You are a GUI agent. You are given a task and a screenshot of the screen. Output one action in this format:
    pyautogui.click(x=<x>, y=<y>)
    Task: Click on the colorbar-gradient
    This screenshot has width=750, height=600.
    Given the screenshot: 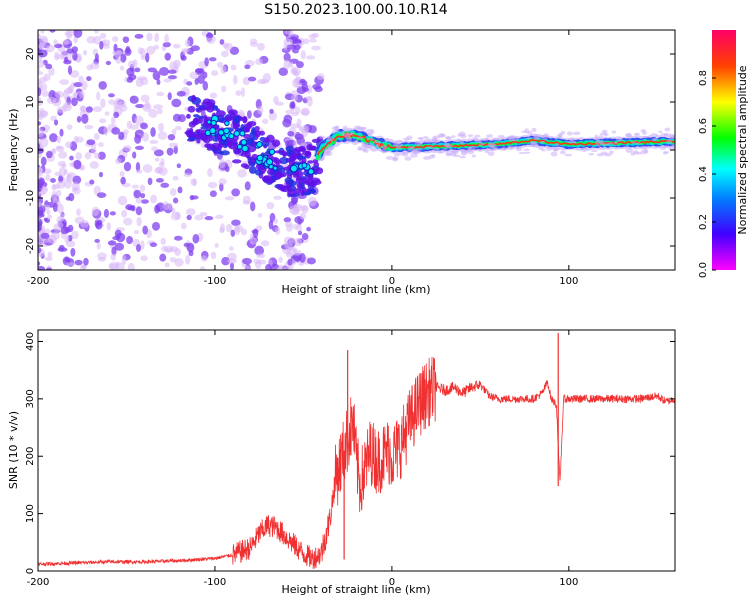 What is the action you would take?
    pyautogui.click(x=724, y=150)
    